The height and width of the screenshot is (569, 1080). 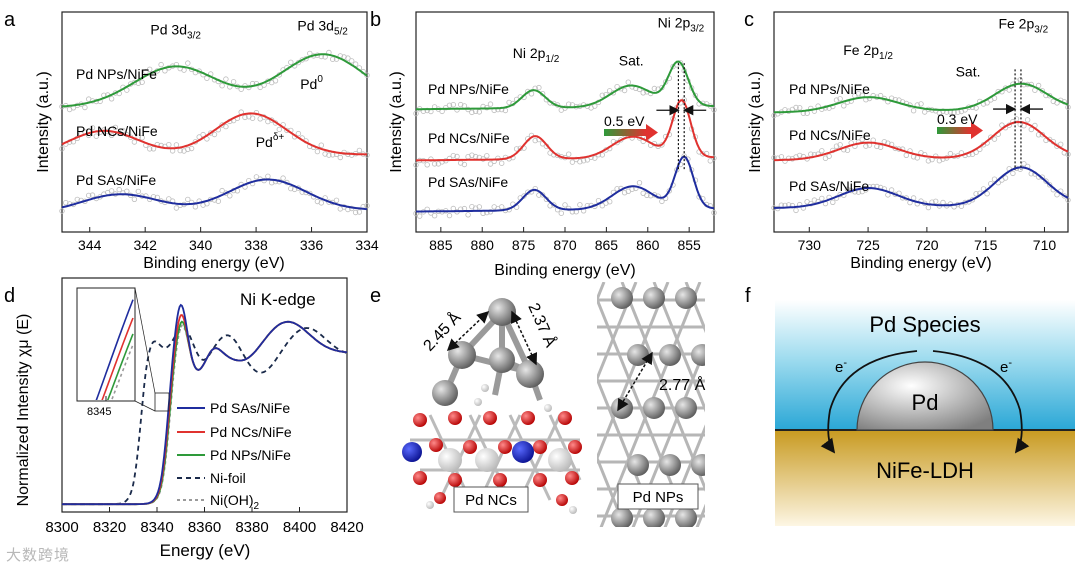 I want to click on panel-a-legend-nps: Pd NPs/NiFe, so click(x=116, y=74).